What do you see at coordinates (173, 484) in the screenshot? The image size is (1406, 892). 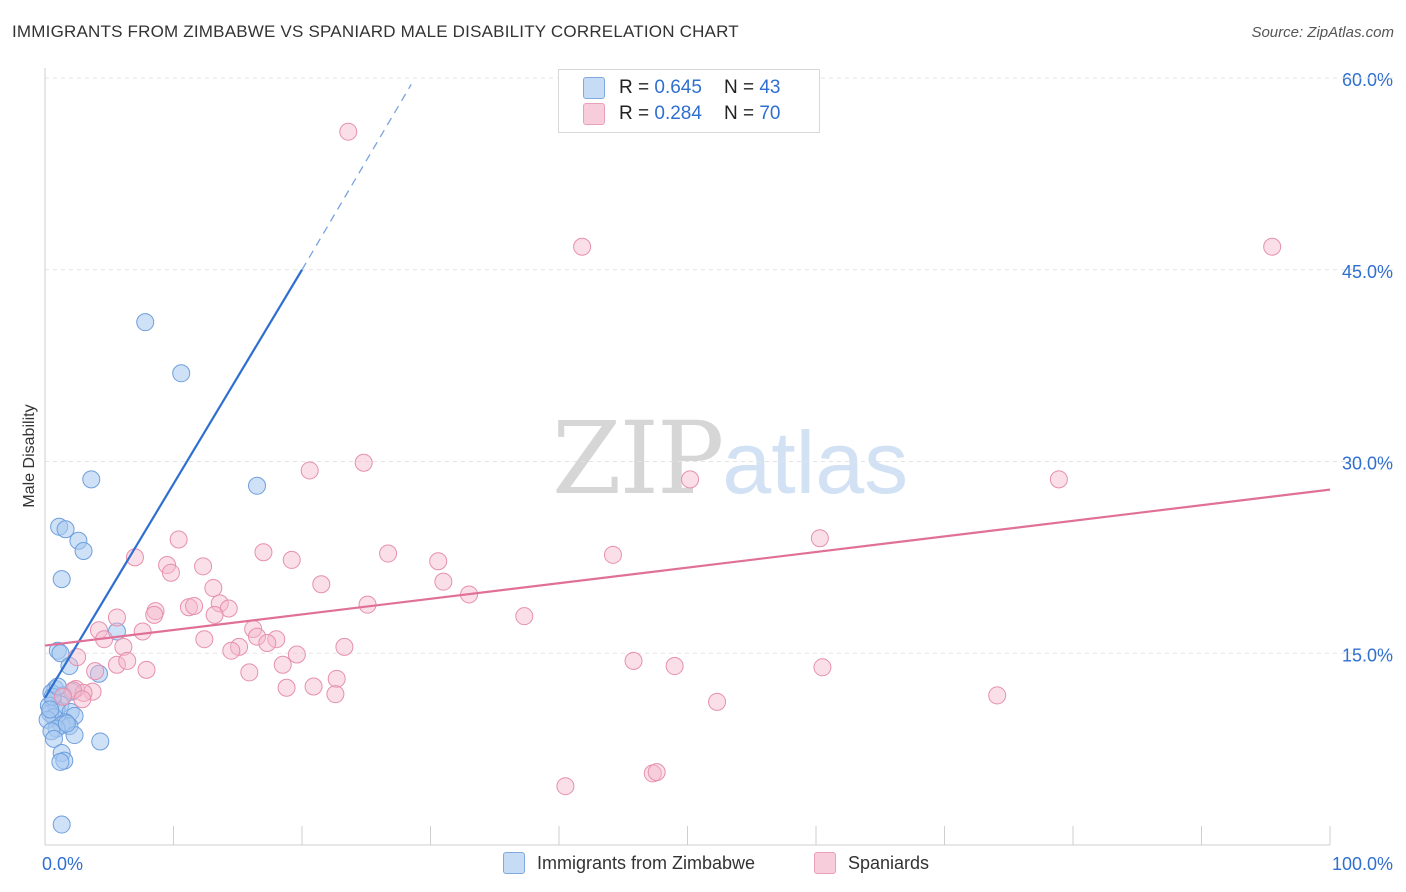 I see `zimbabwe-trend-line` at bounding box center [173, 484].